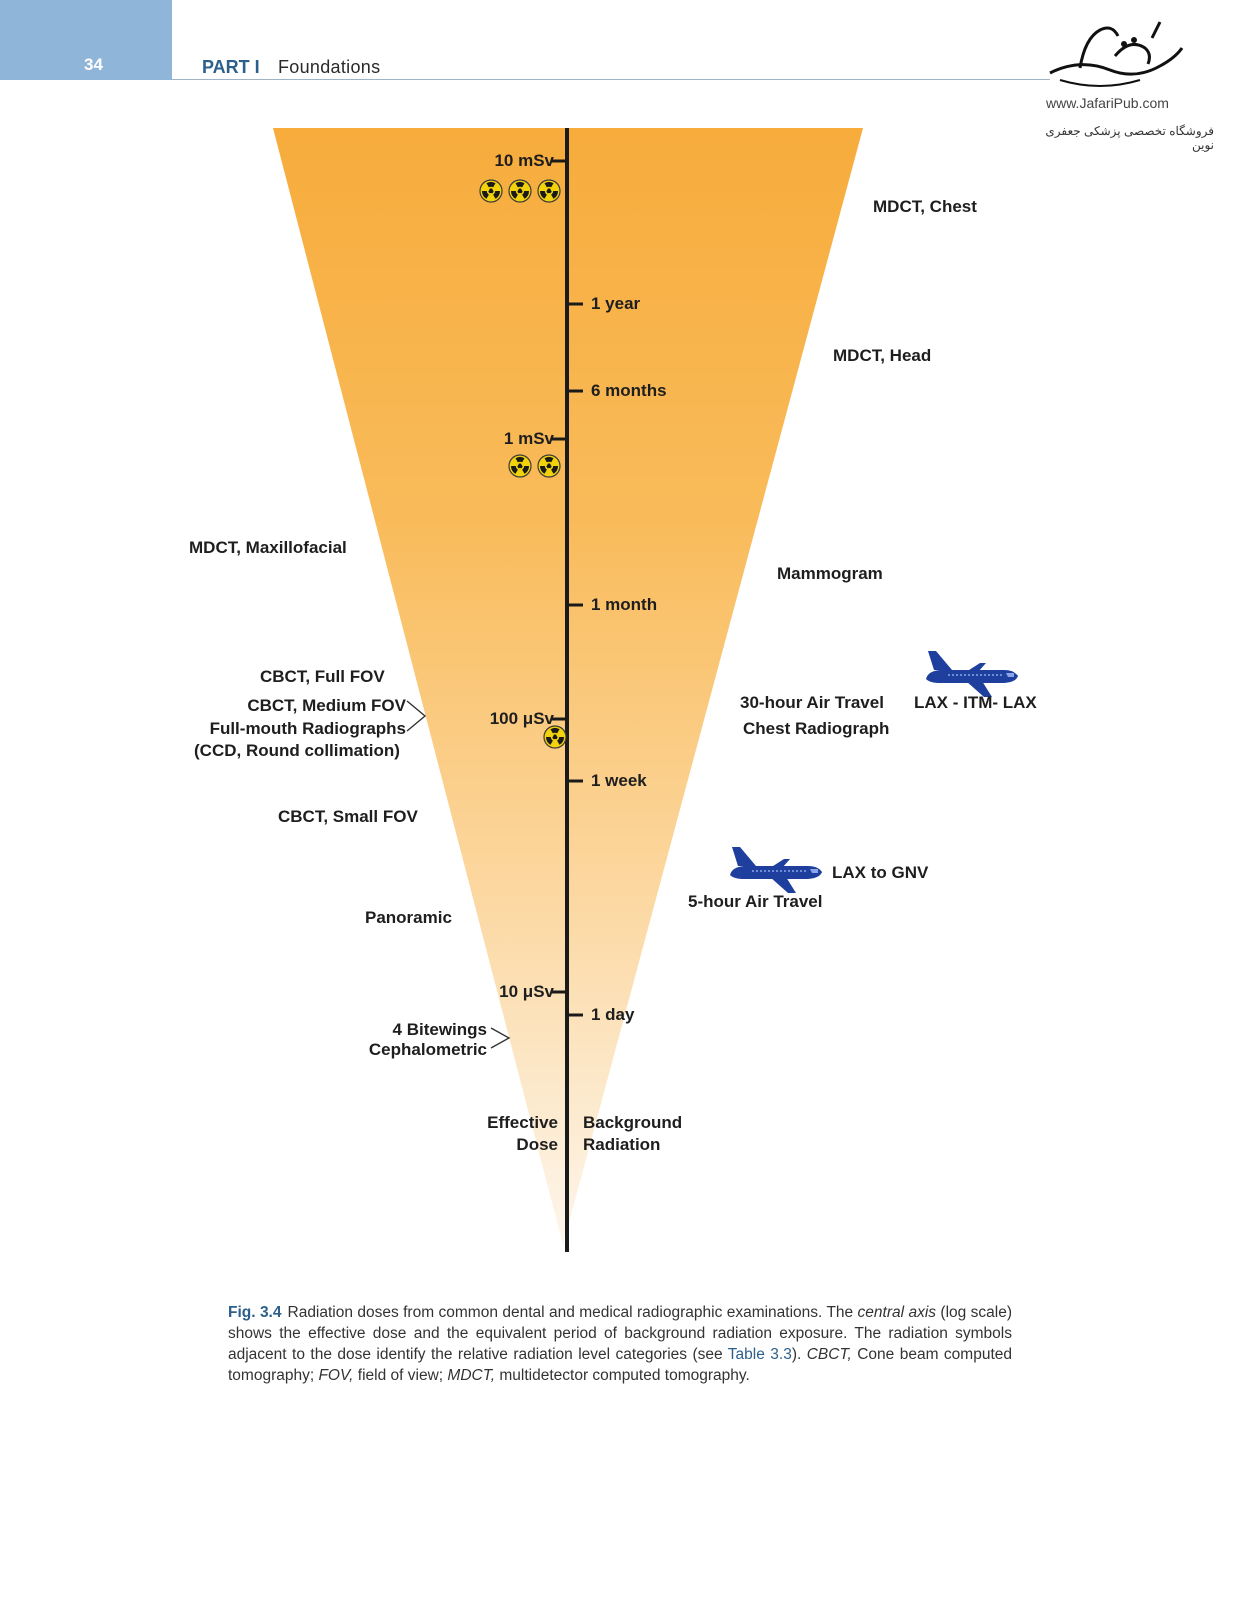 The image size is (1250, 1600). I want to click on caption-text: )., so click(799, 1354).